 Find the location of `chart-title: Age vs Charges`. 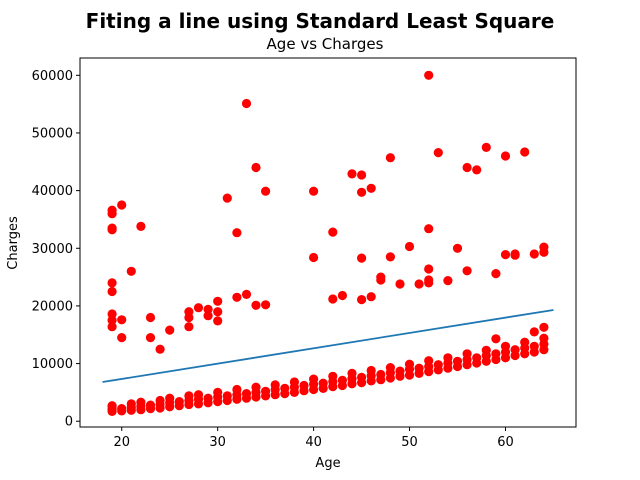

chart-title: Age vs Charges is located at coordinates (325, 44).